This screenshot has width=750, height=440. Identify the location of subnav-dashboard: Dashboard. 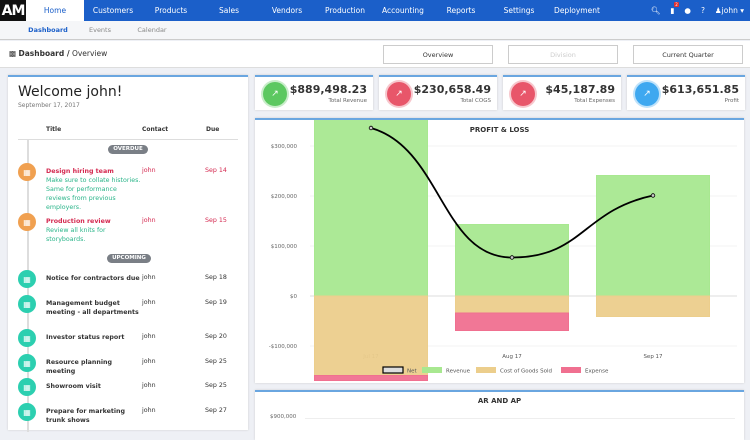
(48, 30).